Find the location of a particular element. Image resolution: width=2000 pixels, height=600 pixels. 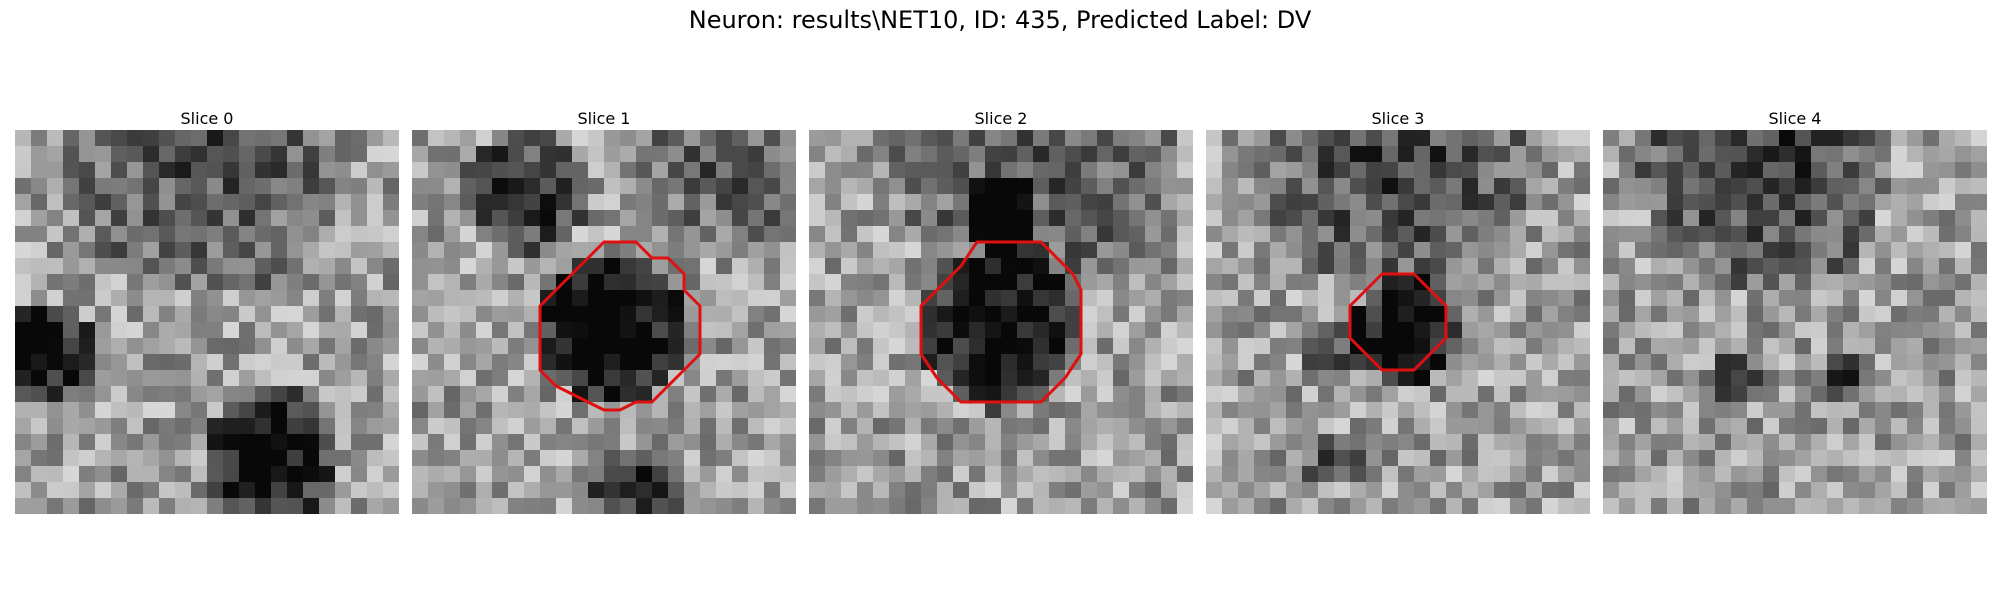

slice-panel-0: Slice 0 is located at coordinates (207, 311).